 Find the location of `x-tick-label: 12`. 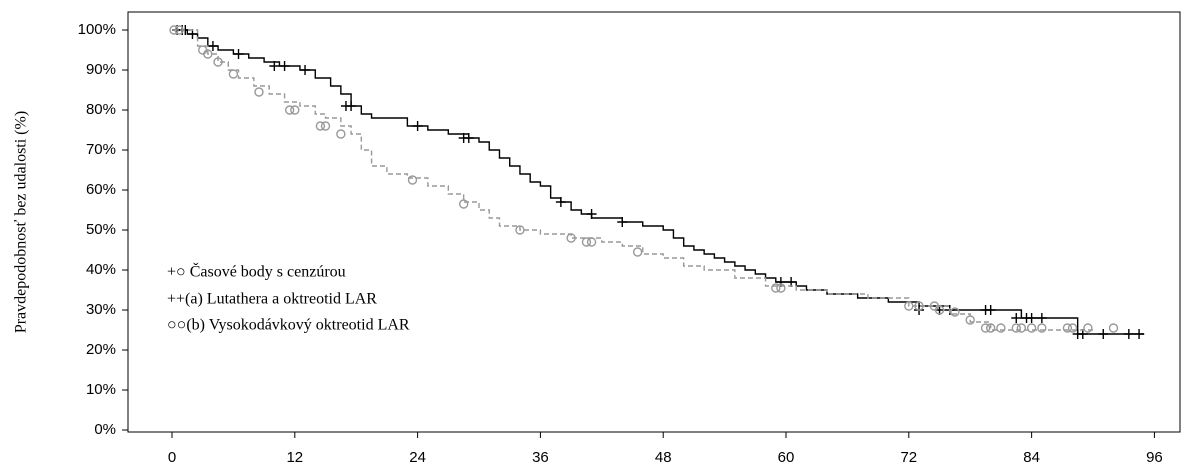

x-tick-label: 12 is located at coordinates (294, 457).